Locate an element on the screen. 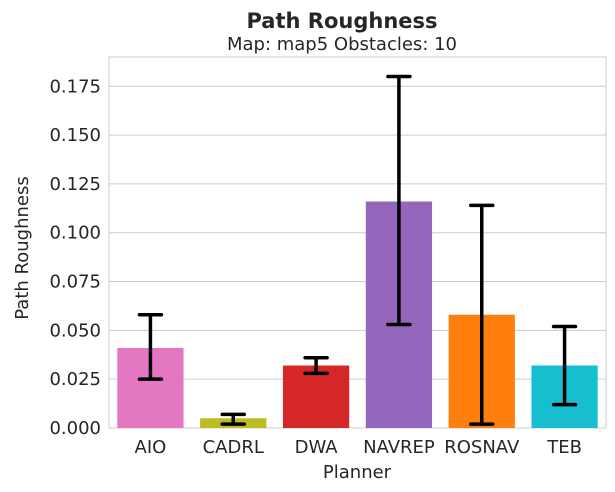 This screenshot has width=615, height=492. x-tick-label: CADRL is located at coordinates (233, 447).